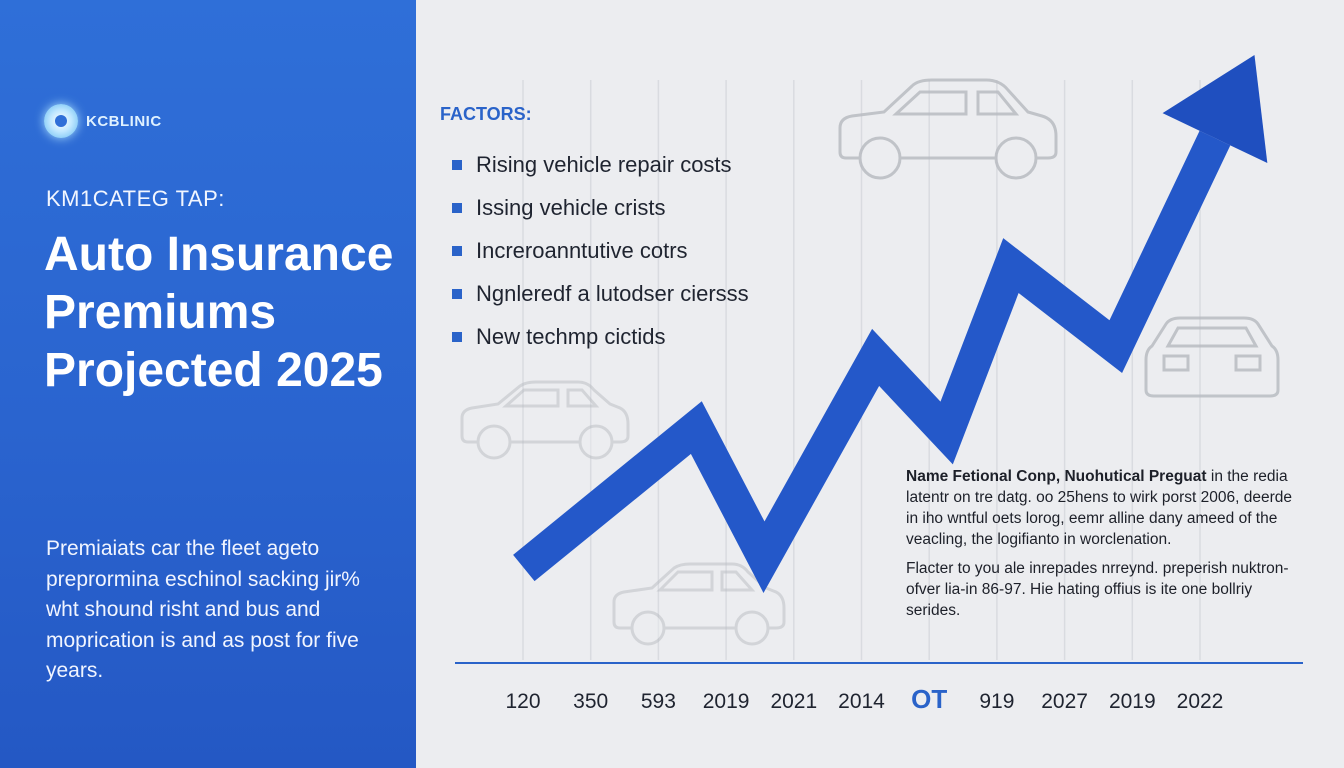 This screenshot has height=768, width=1344. I want to click on x-tick-label: 350, so click(590, 701).